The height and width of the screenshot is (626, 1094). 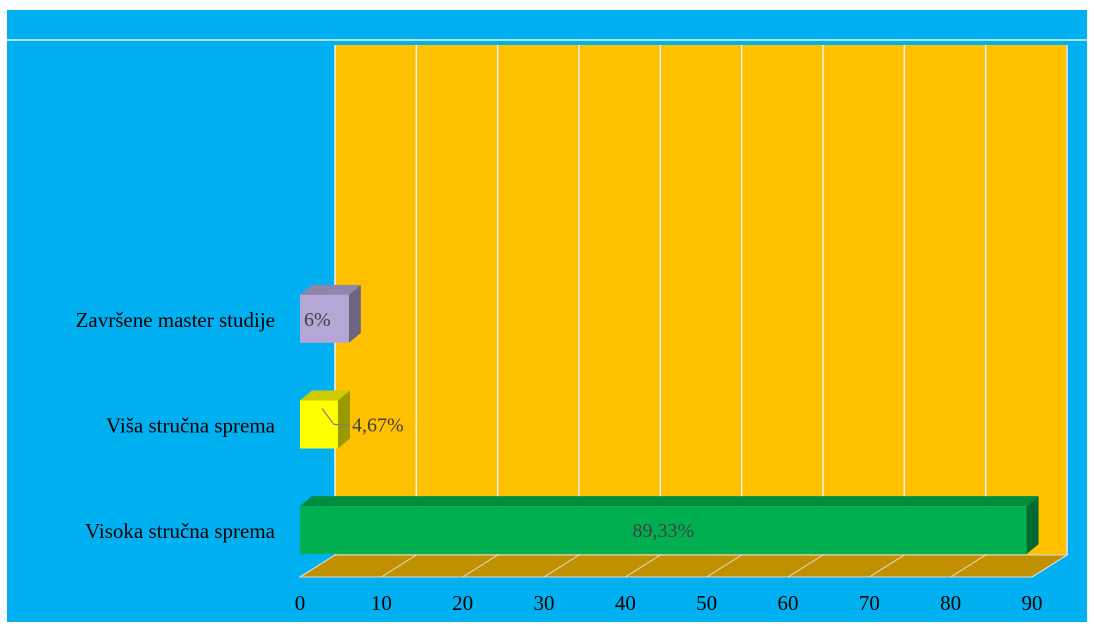 I want to click on x-tick-label: 30, so click(x=544, y=603).